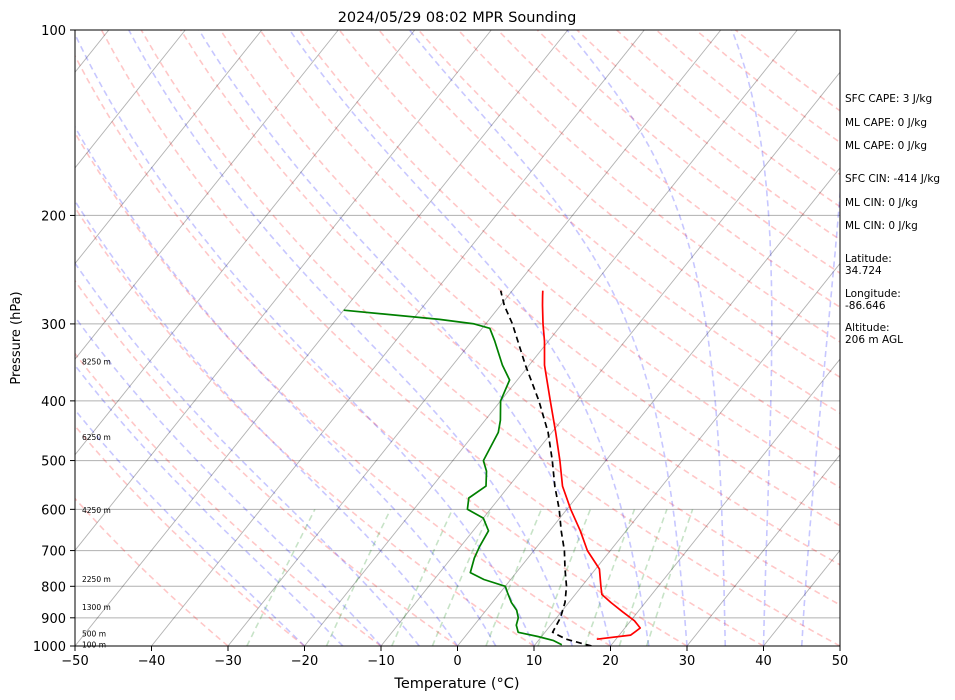 Image resolution: width=955 pixels, height=700 pixels. What do you see at coordinates (53, 510) in the screenshot?
I see `y-tick-label: 600` at bounding box center [53, 510].